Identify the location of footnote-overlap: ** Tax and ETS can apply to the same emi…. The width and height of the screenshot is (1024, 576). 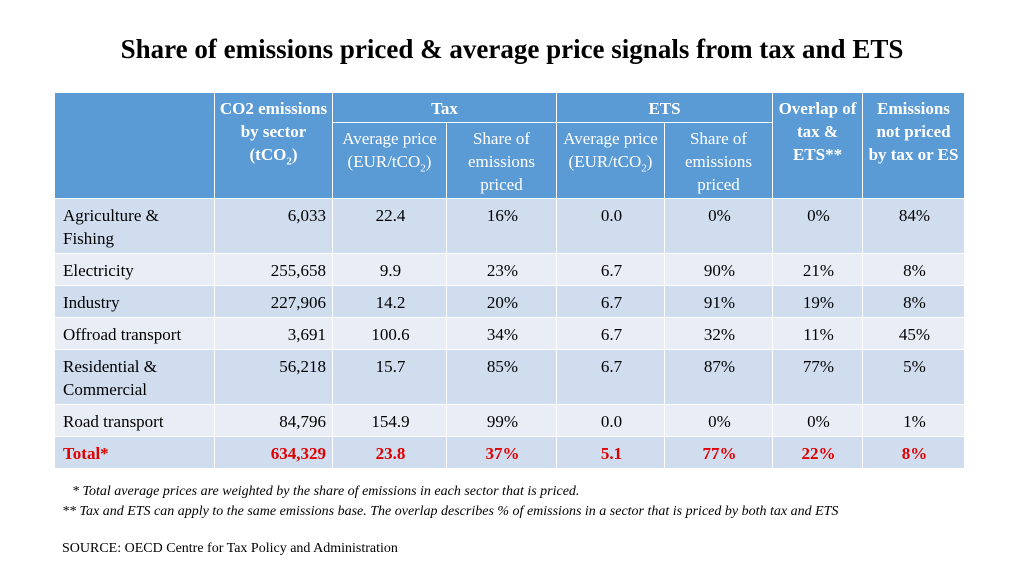
(450, 511).